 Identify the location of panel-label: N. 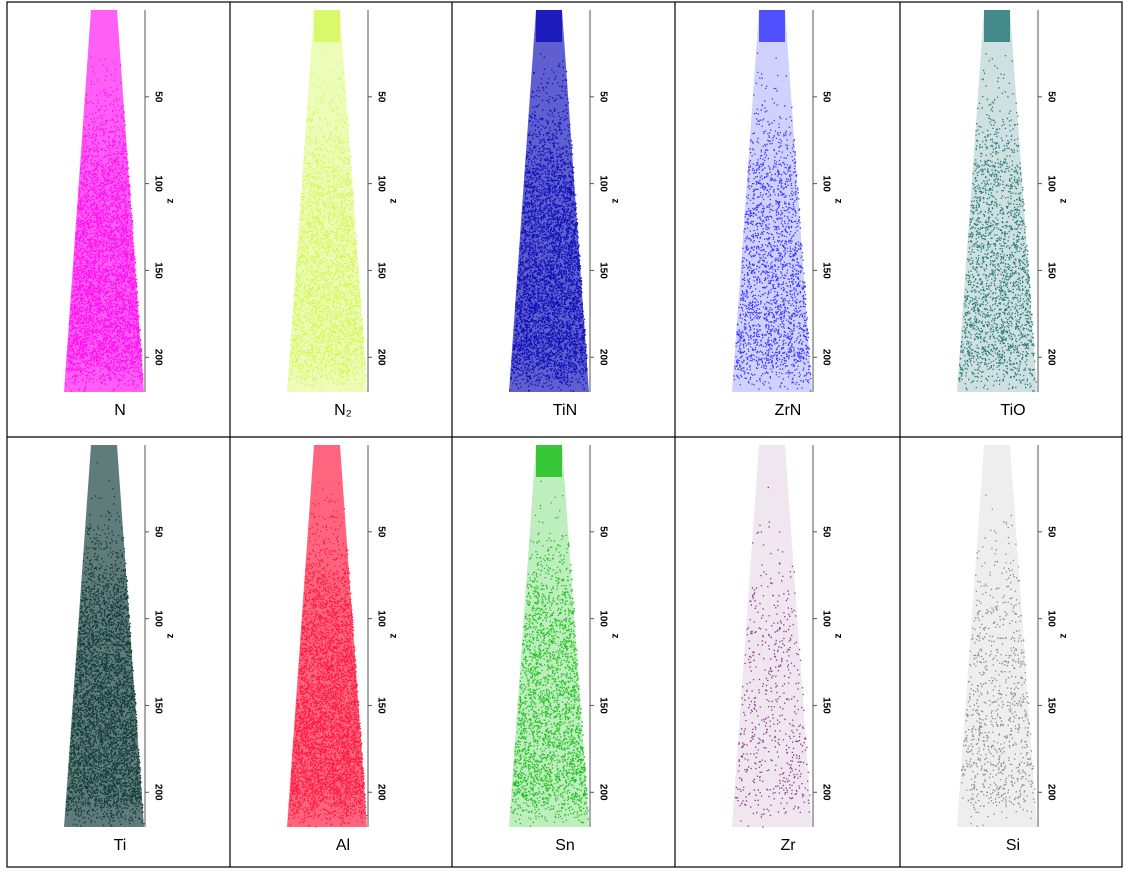
(120, 410).